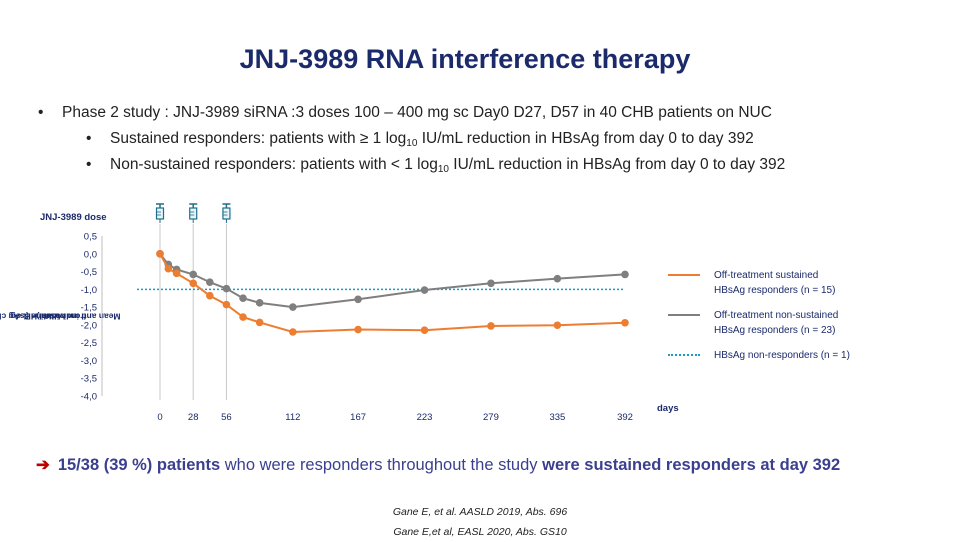  I want to click on y-tick-label: -1,5, so click(89, 308).